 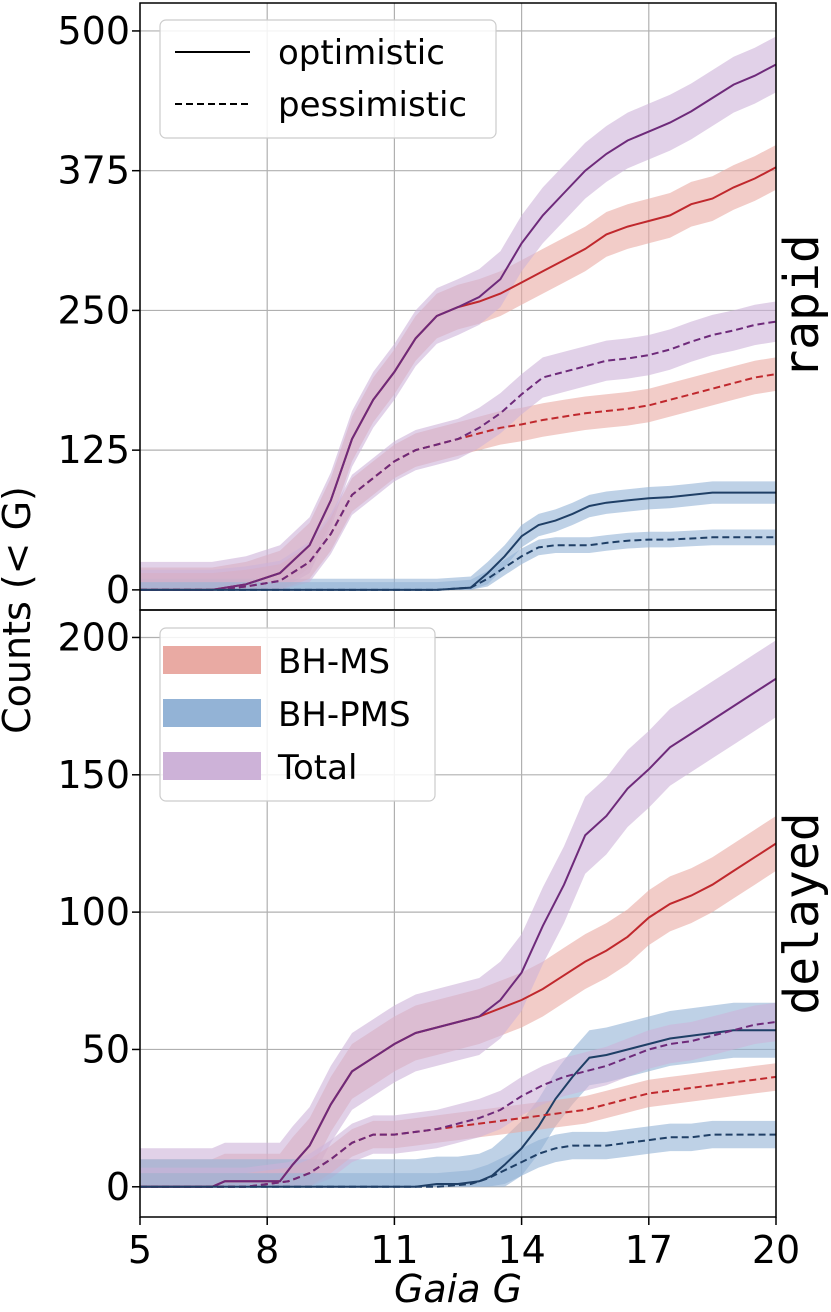 I want to click on legend-line-style: optimistic pessimistic, so click(x=328, y=79).